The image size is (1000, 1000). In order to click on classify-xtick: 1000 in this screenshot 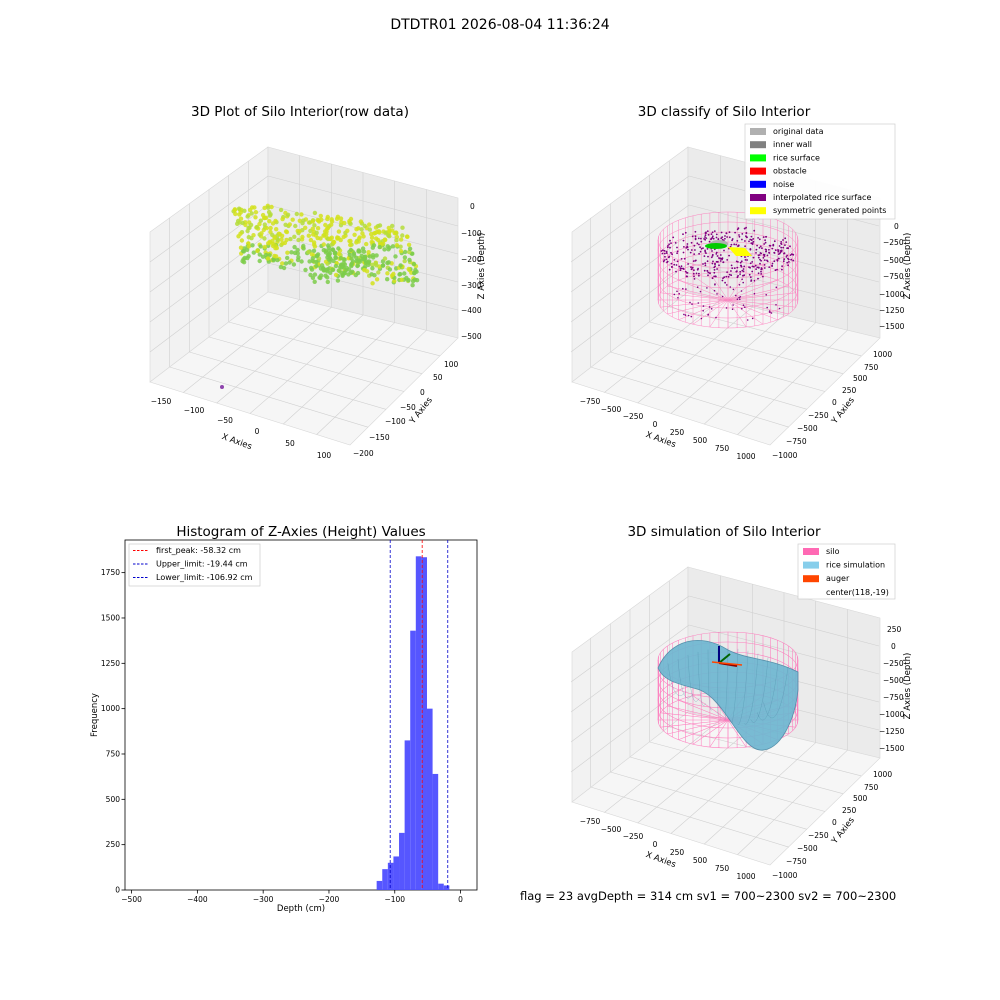, I will do `click(745, 456)`.